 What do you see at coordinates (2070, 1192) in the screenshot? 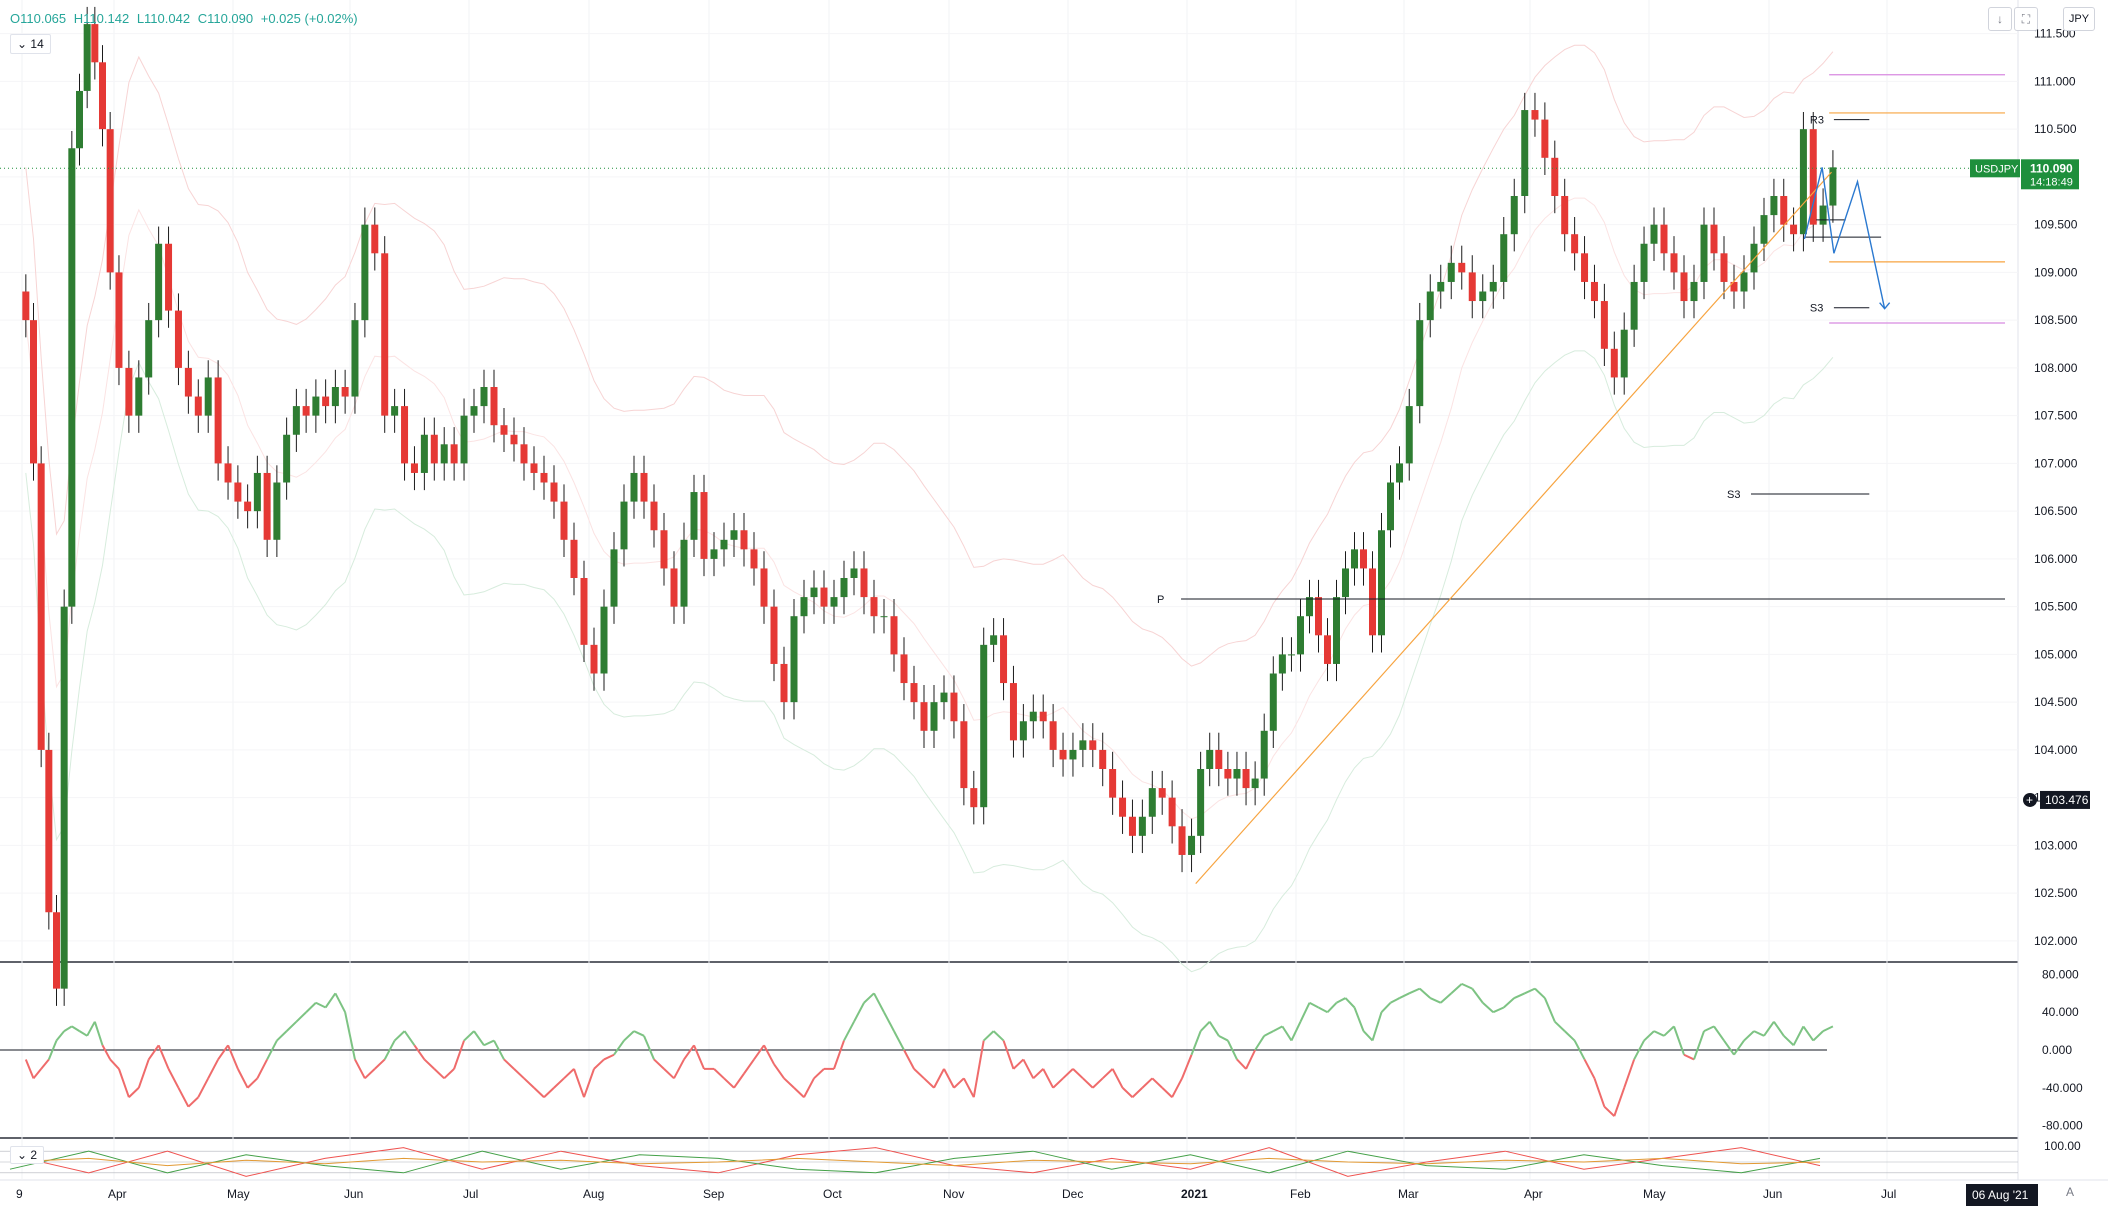
I see `auto-scale-button: A` at bounding box center [2070, 1192].